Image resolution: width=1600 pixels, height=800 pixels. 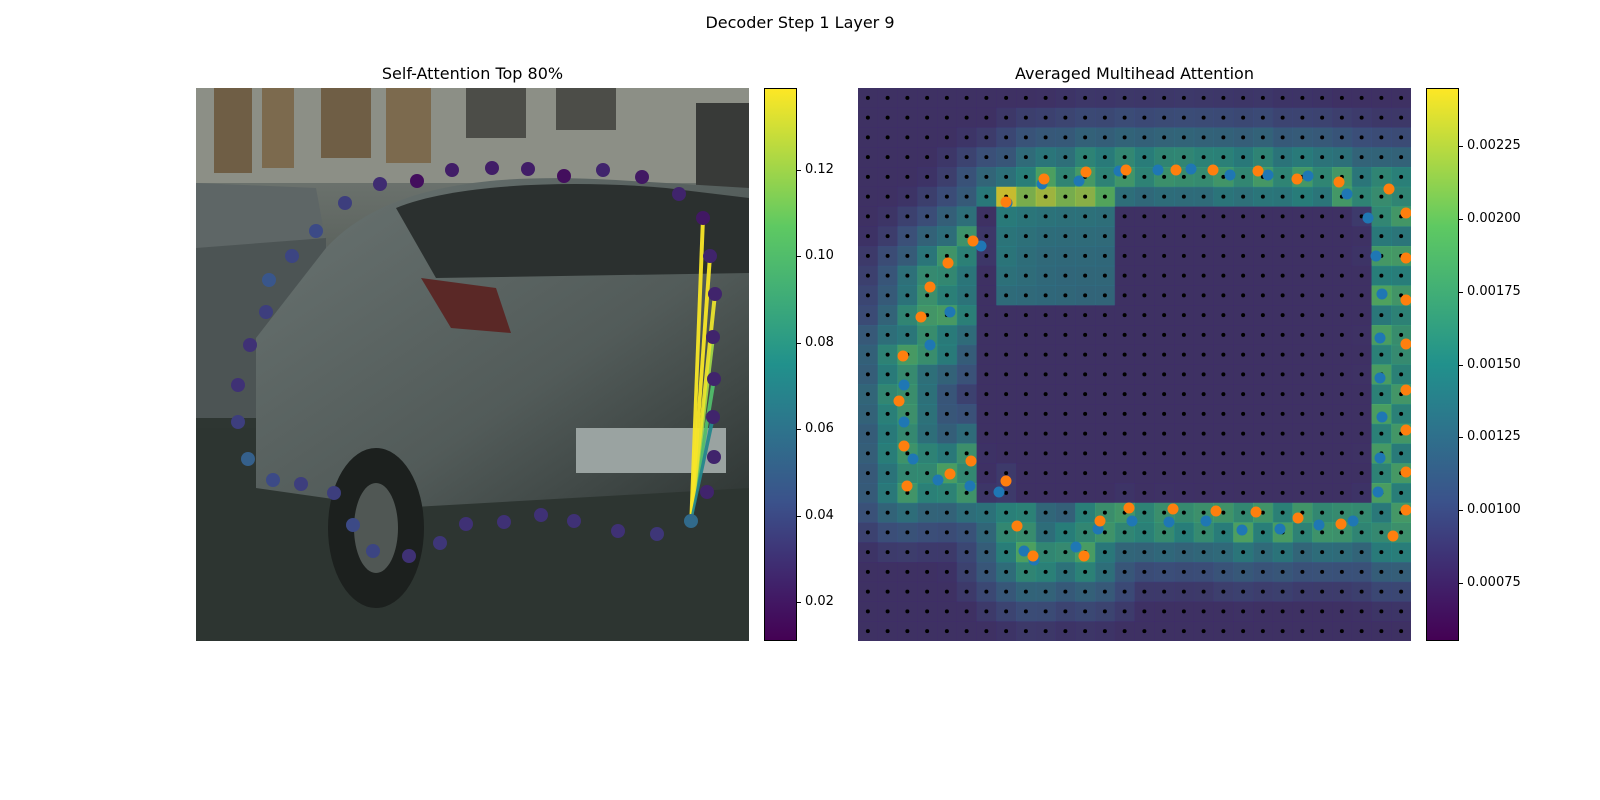 What do you see at coordinates (1494, 364) in the screenshot?
I see `colorbar-tick-label: 0.00150` at bounding box center [1494, 364].